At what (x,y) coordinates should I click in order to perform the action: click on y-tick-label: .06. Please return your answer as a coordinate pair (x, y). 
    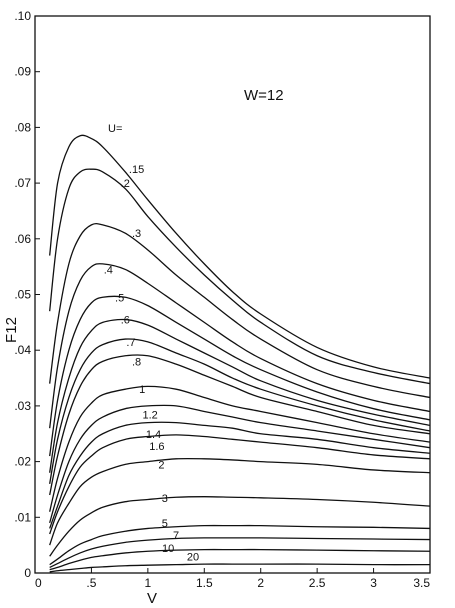
    Looking at the image, I should click on (22, 239).